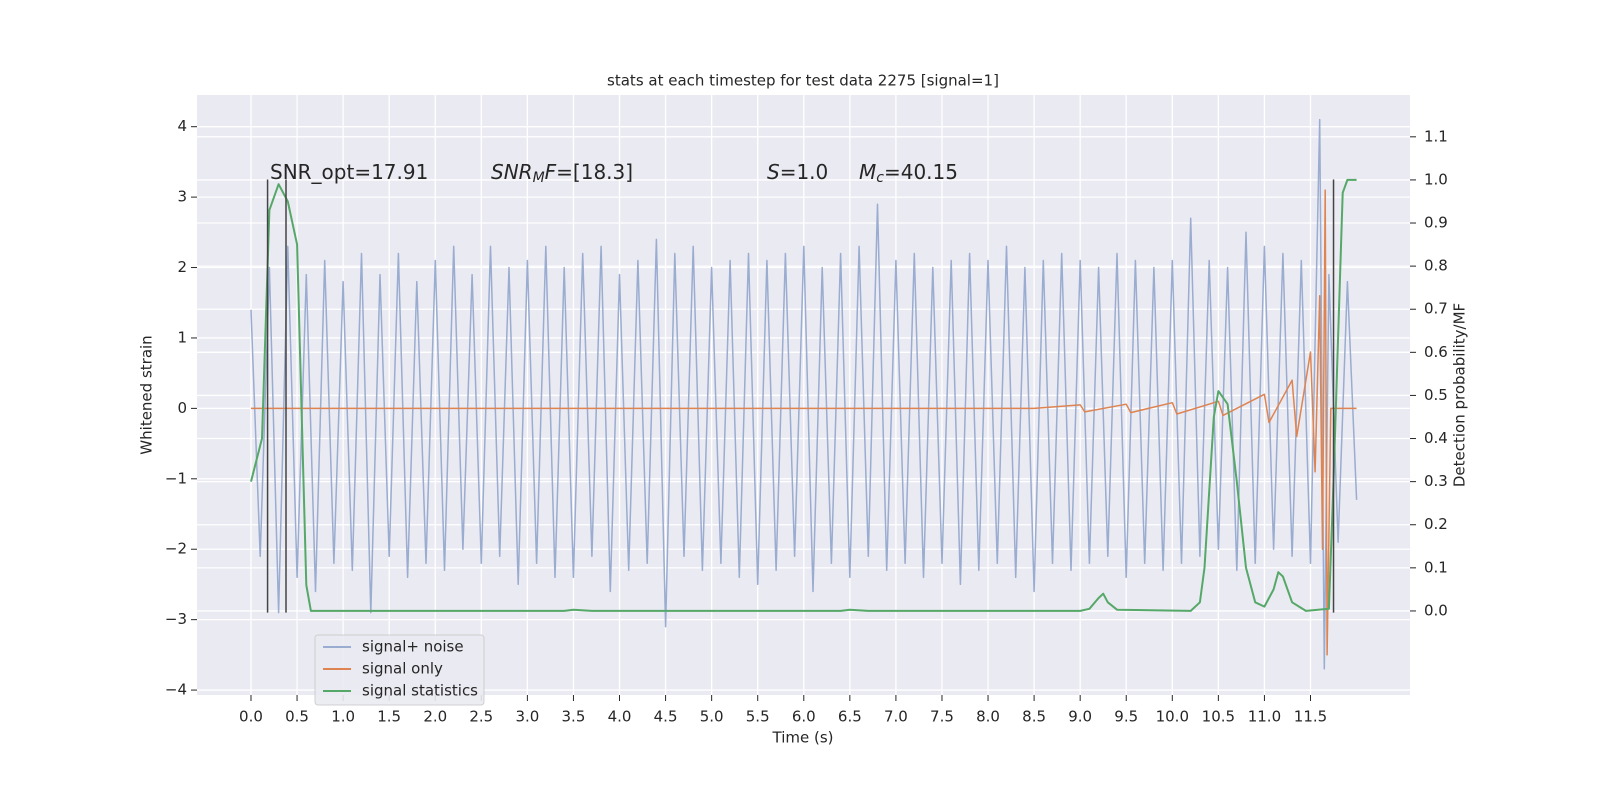 Image resolution: width=1600 pixels, height=804 pixels. Describe the element at coordinates (1436, 610) in the screenshot. I see `y2-tick-label: 0.0` at that location.